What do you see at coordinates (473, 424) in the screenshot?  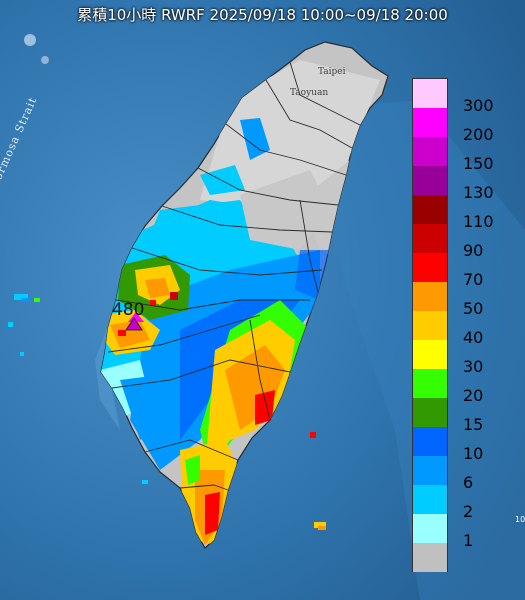 I see `legend-label-15: 15` at bounding box center [473, 424].